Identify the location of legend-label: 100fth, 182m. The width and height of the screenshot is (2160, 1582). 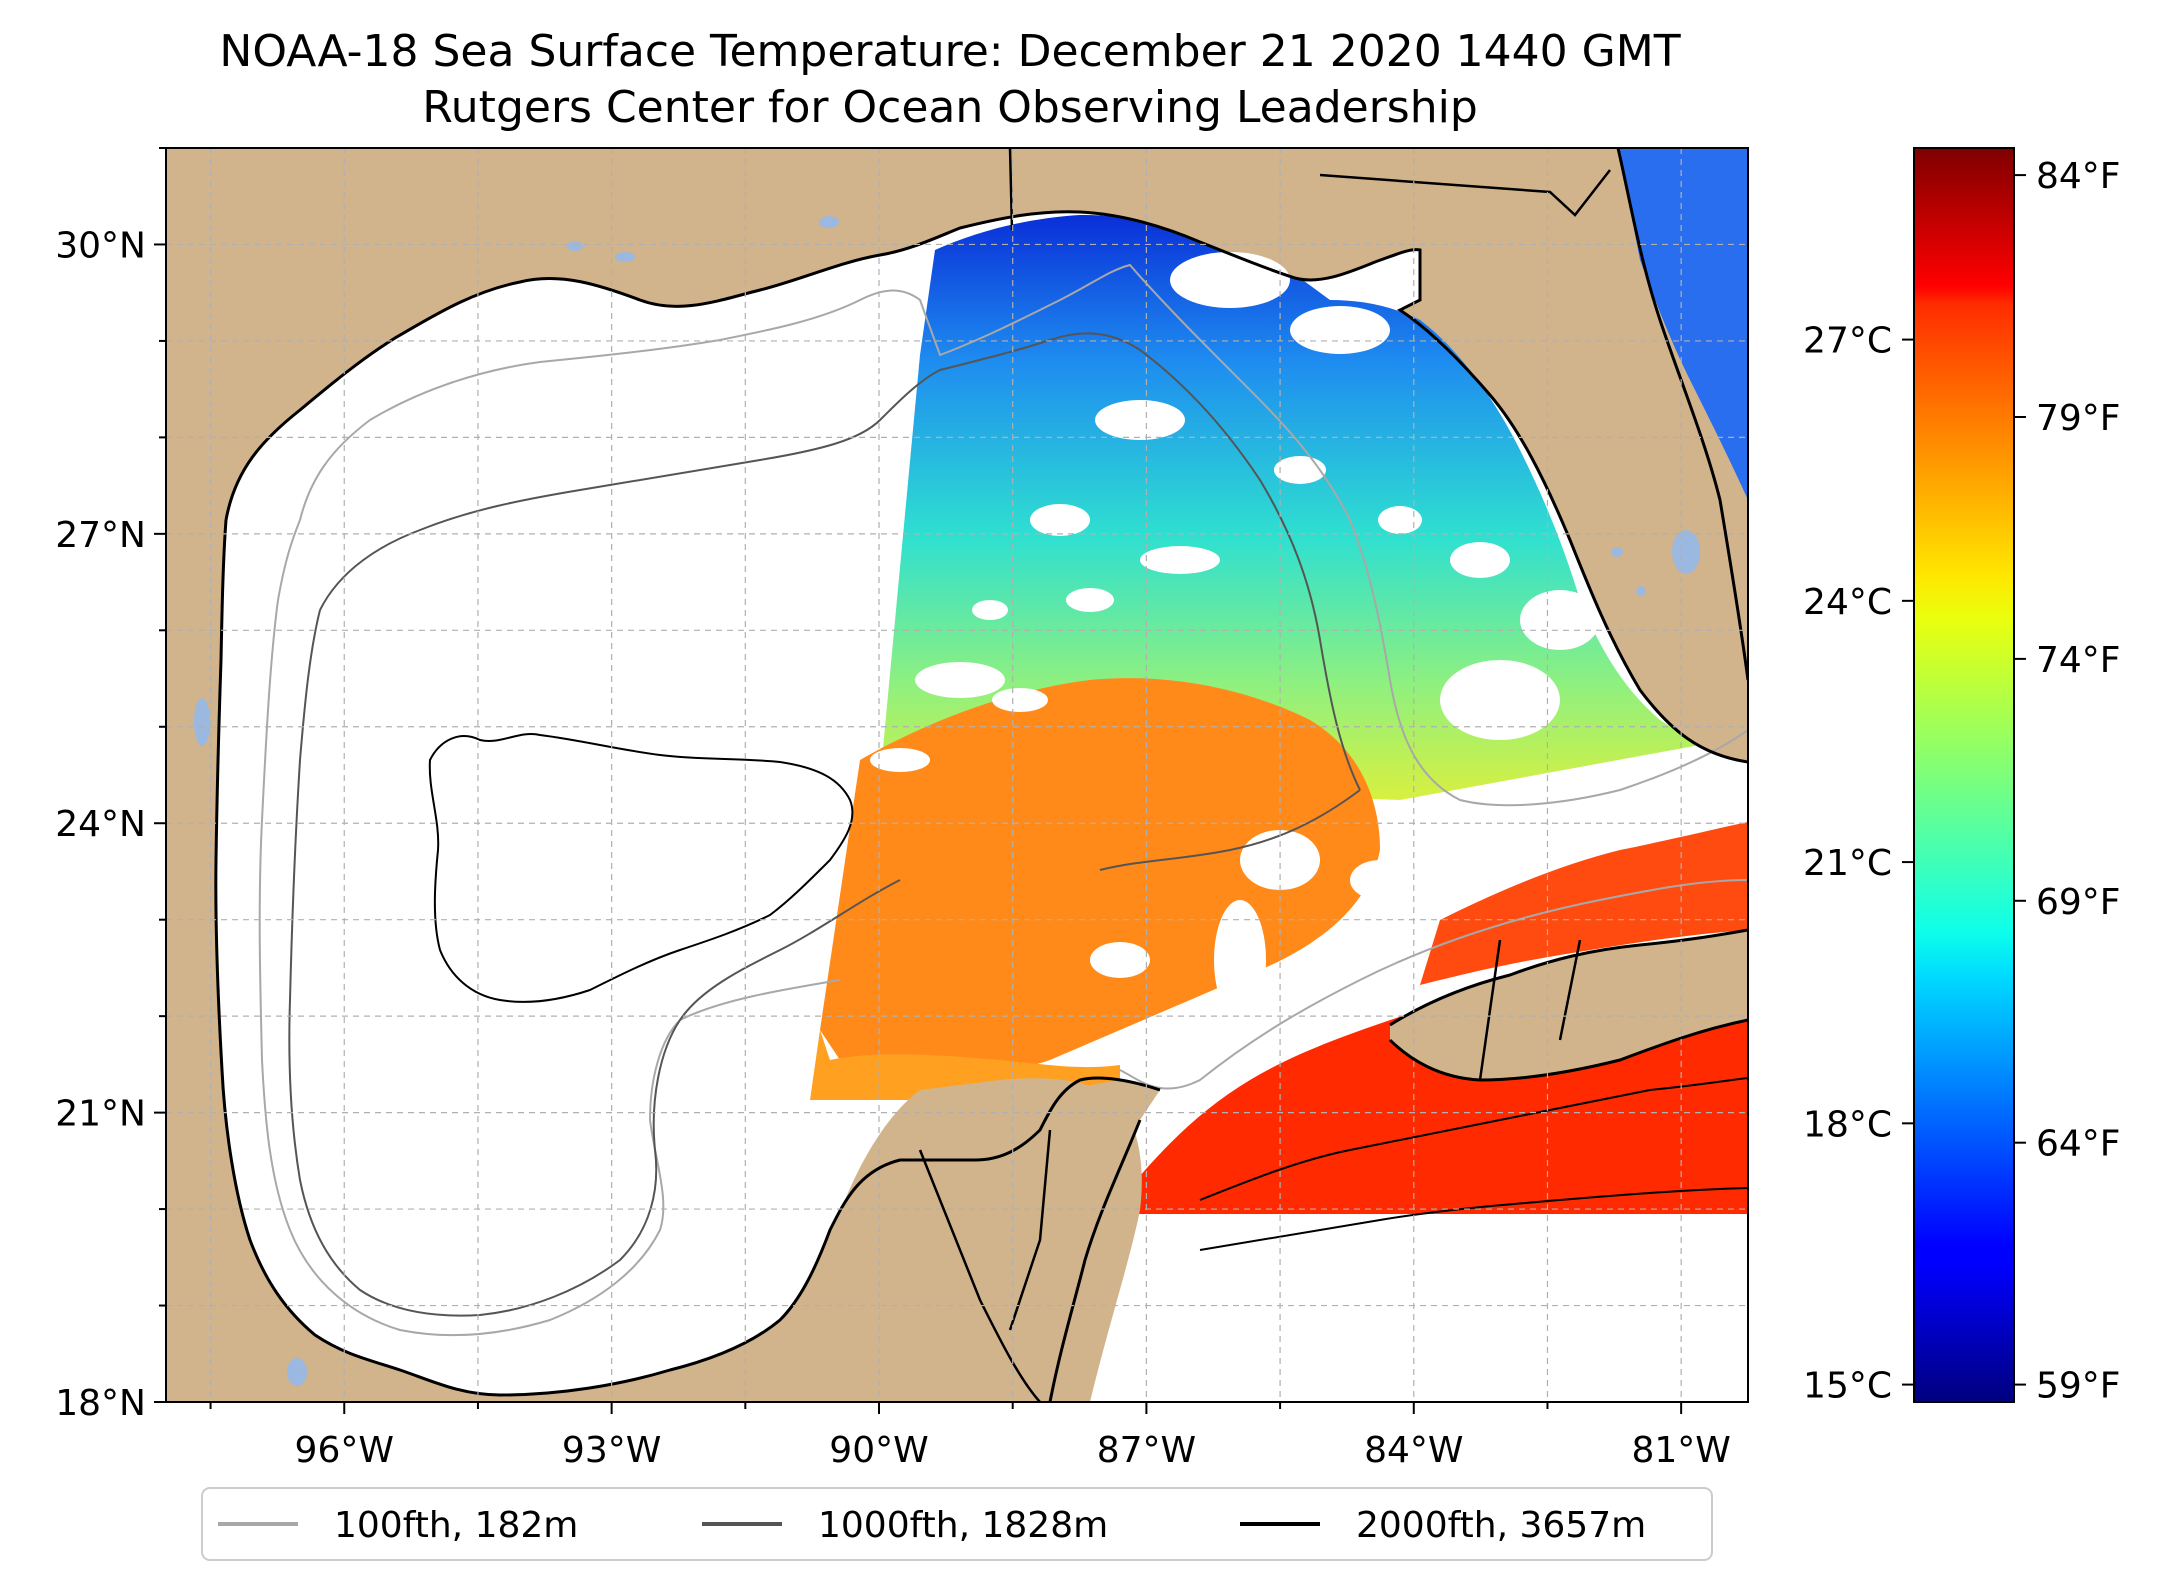
(456, 1525).